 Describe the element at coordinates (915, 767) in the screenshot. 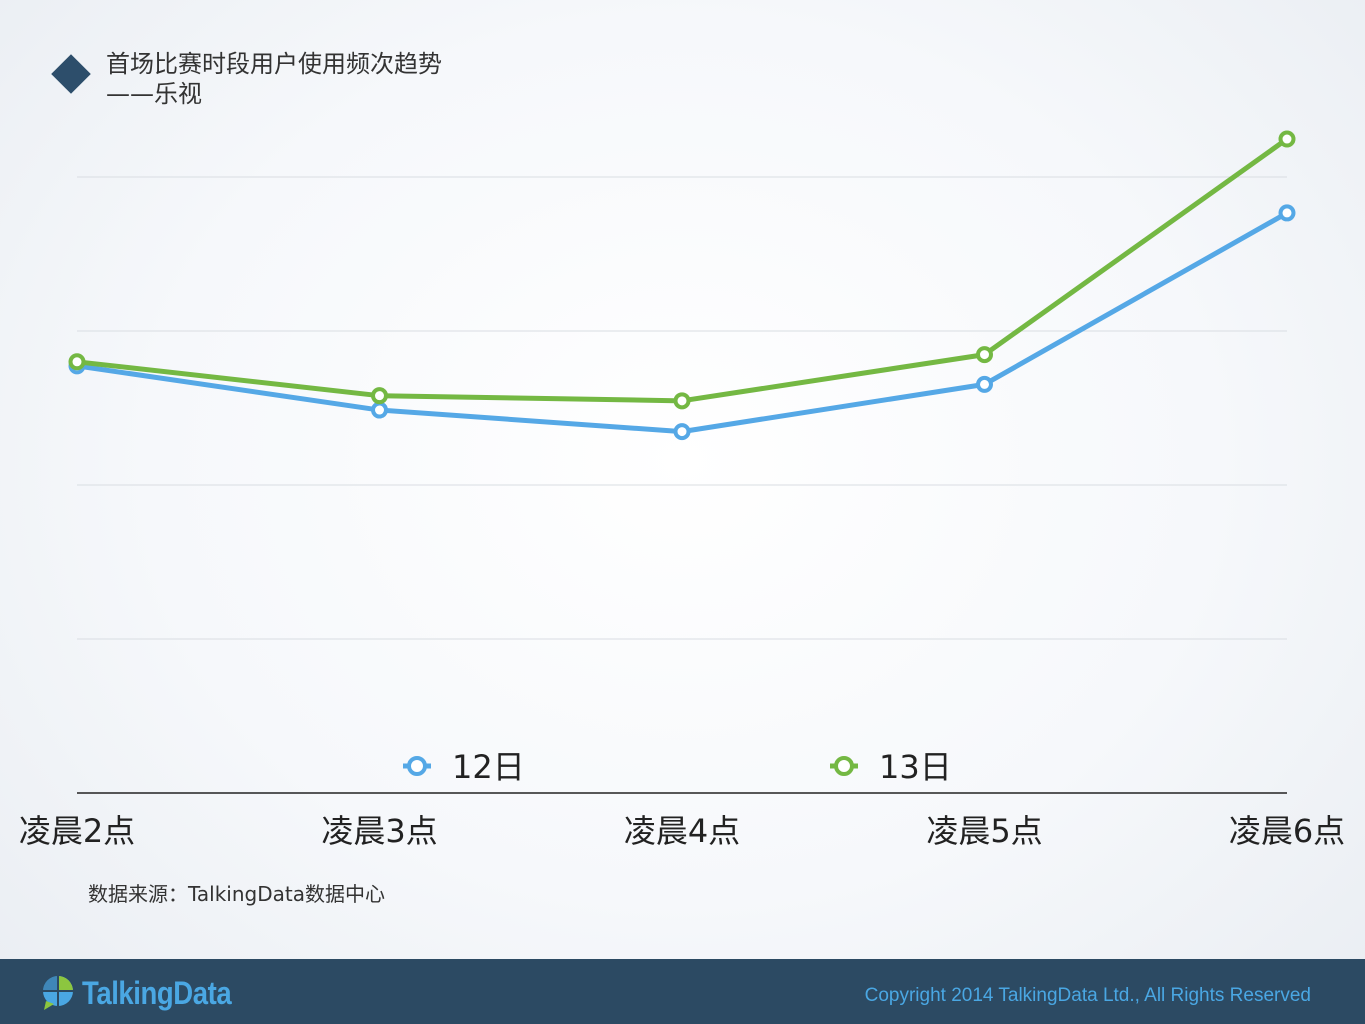

I see `legend-label: 13日` at that location.